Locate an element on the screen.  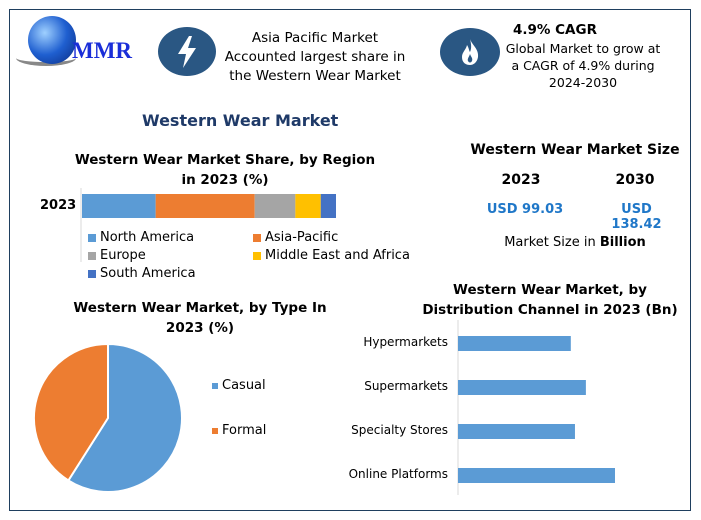
region-bar-asia-pacific is located at coordinates (205, 206).